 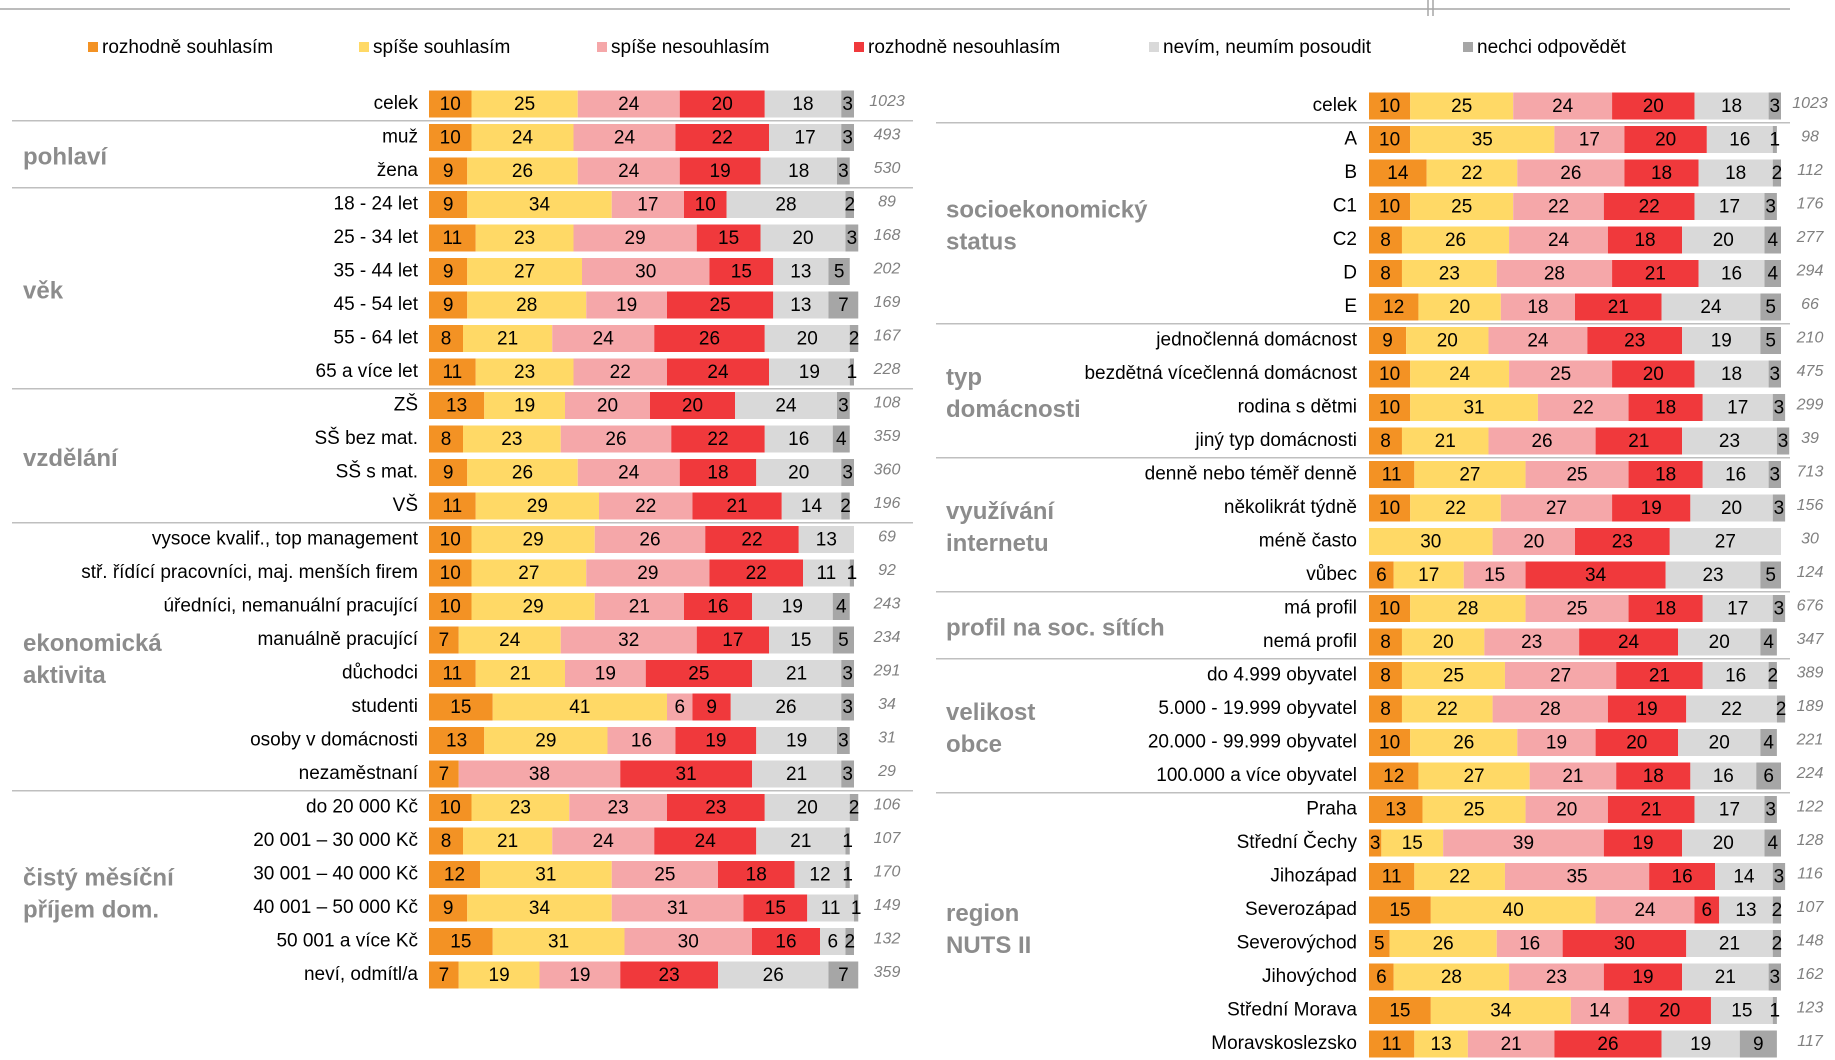 What do you see at coordinates (887, 905) in the screenshot?
I see `sample-size: 149` at bounding box center [887, 905].